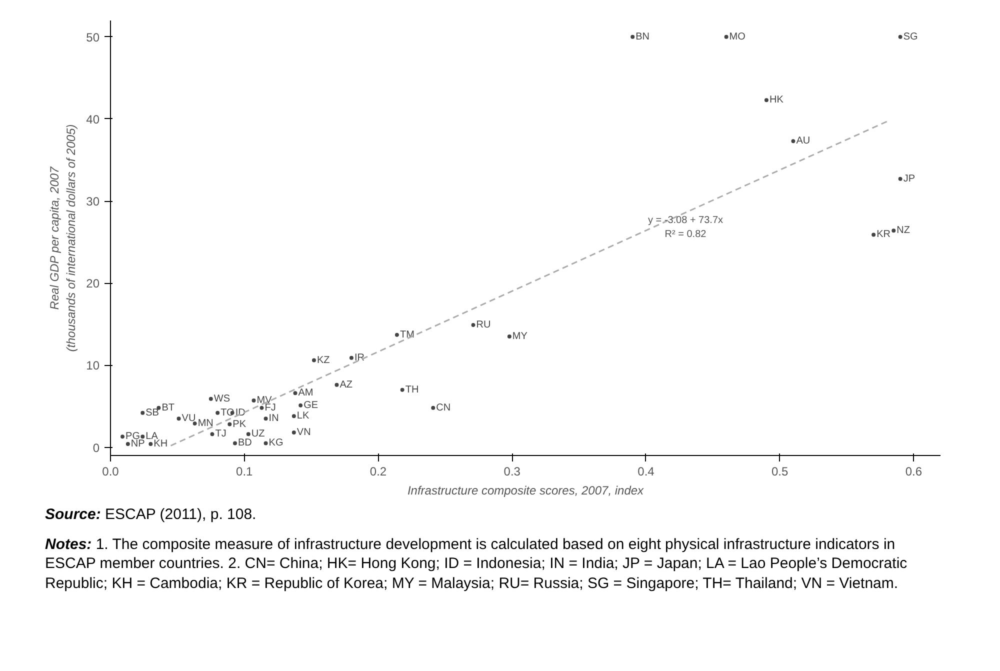 This screenshot has height=671, width=1000. What do you see at coordinates (150, 514) in the screenshot?
I see `source-note: Source: ESCAP (2011), p. 108.` at bounding box center [150, 514].